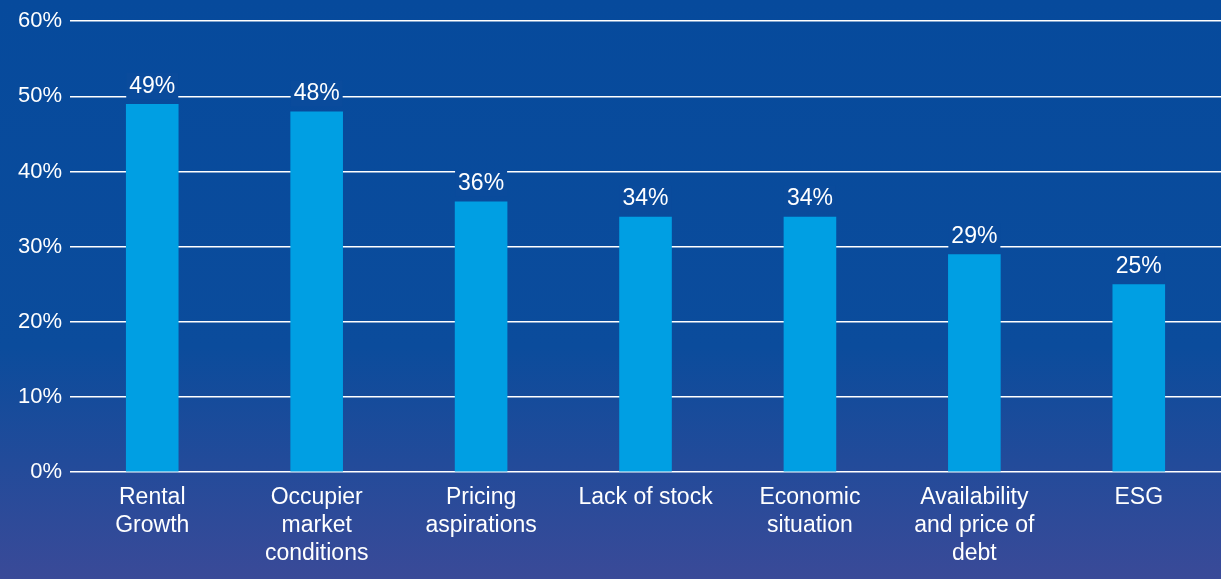 This screenshot has height=579, width=1221. What do you see at coordinates (40, 170) in the screenshot?
I see `y-tick-label: 40%` at bounding box center [40, 170].